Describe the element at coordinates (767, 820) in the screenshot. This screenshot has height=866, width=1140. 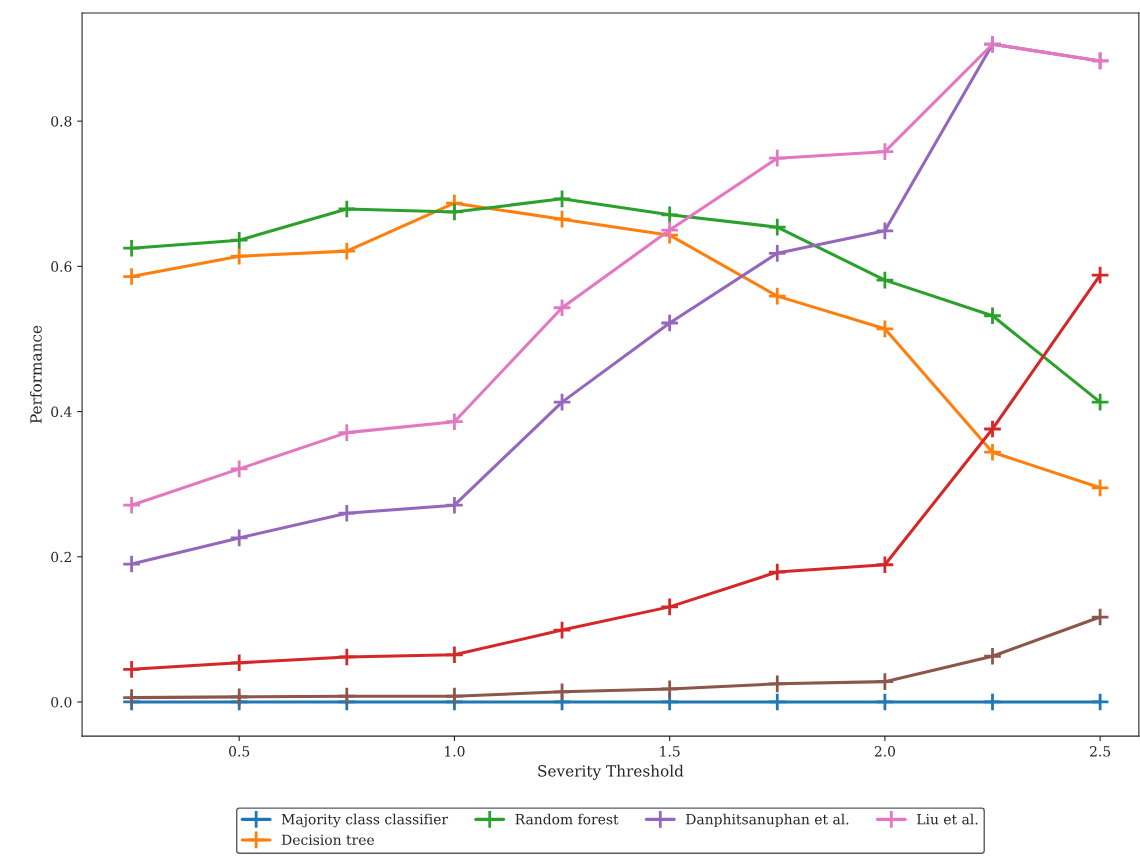
I see `legend-label: Danphitsanuphan et al.` at that location.